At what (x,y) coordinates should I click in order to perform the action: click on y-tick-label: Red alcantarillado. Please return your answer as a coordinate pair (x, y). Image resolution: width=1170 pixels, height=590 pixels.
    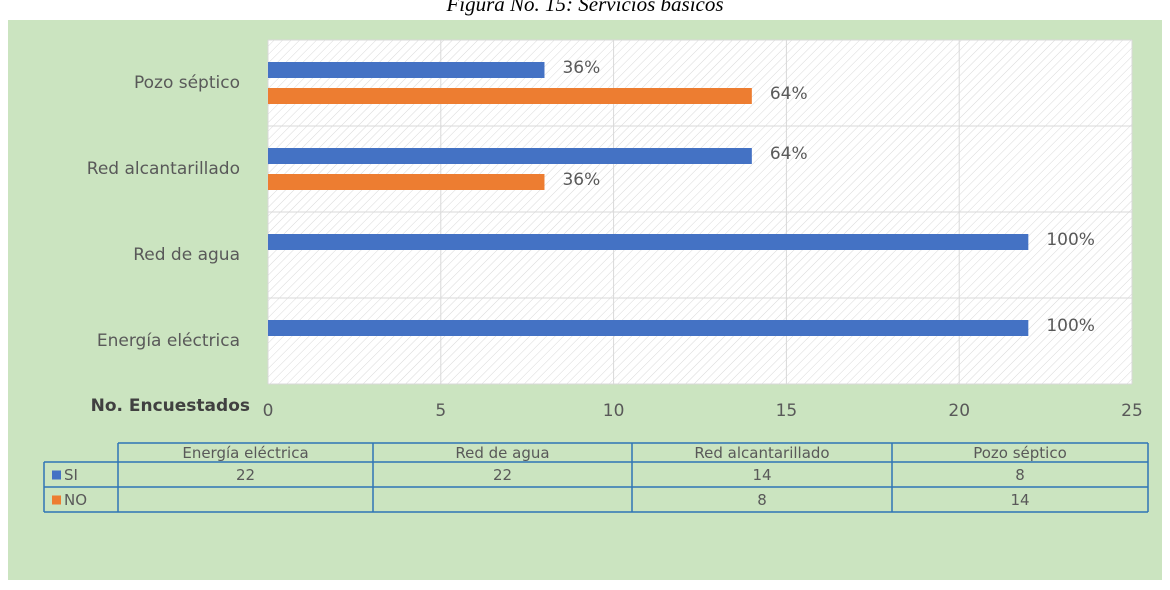
    Looking at the image, I should click on (163, 169).